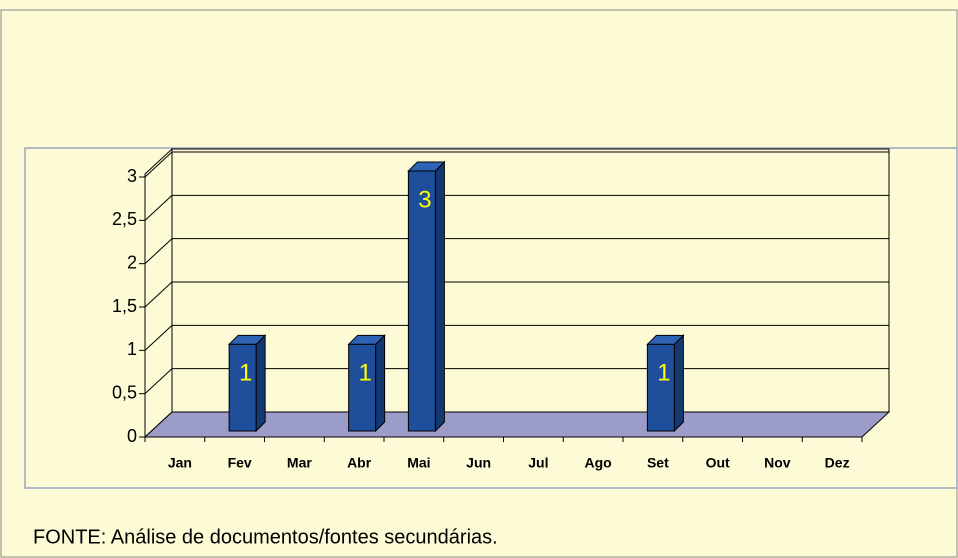 The height and width of the screenshot is (558, 958). What do you see at coordinates (132, 349) in the screenshot?
I see `y-tick-label: 1` at bounding box center [132, 349].